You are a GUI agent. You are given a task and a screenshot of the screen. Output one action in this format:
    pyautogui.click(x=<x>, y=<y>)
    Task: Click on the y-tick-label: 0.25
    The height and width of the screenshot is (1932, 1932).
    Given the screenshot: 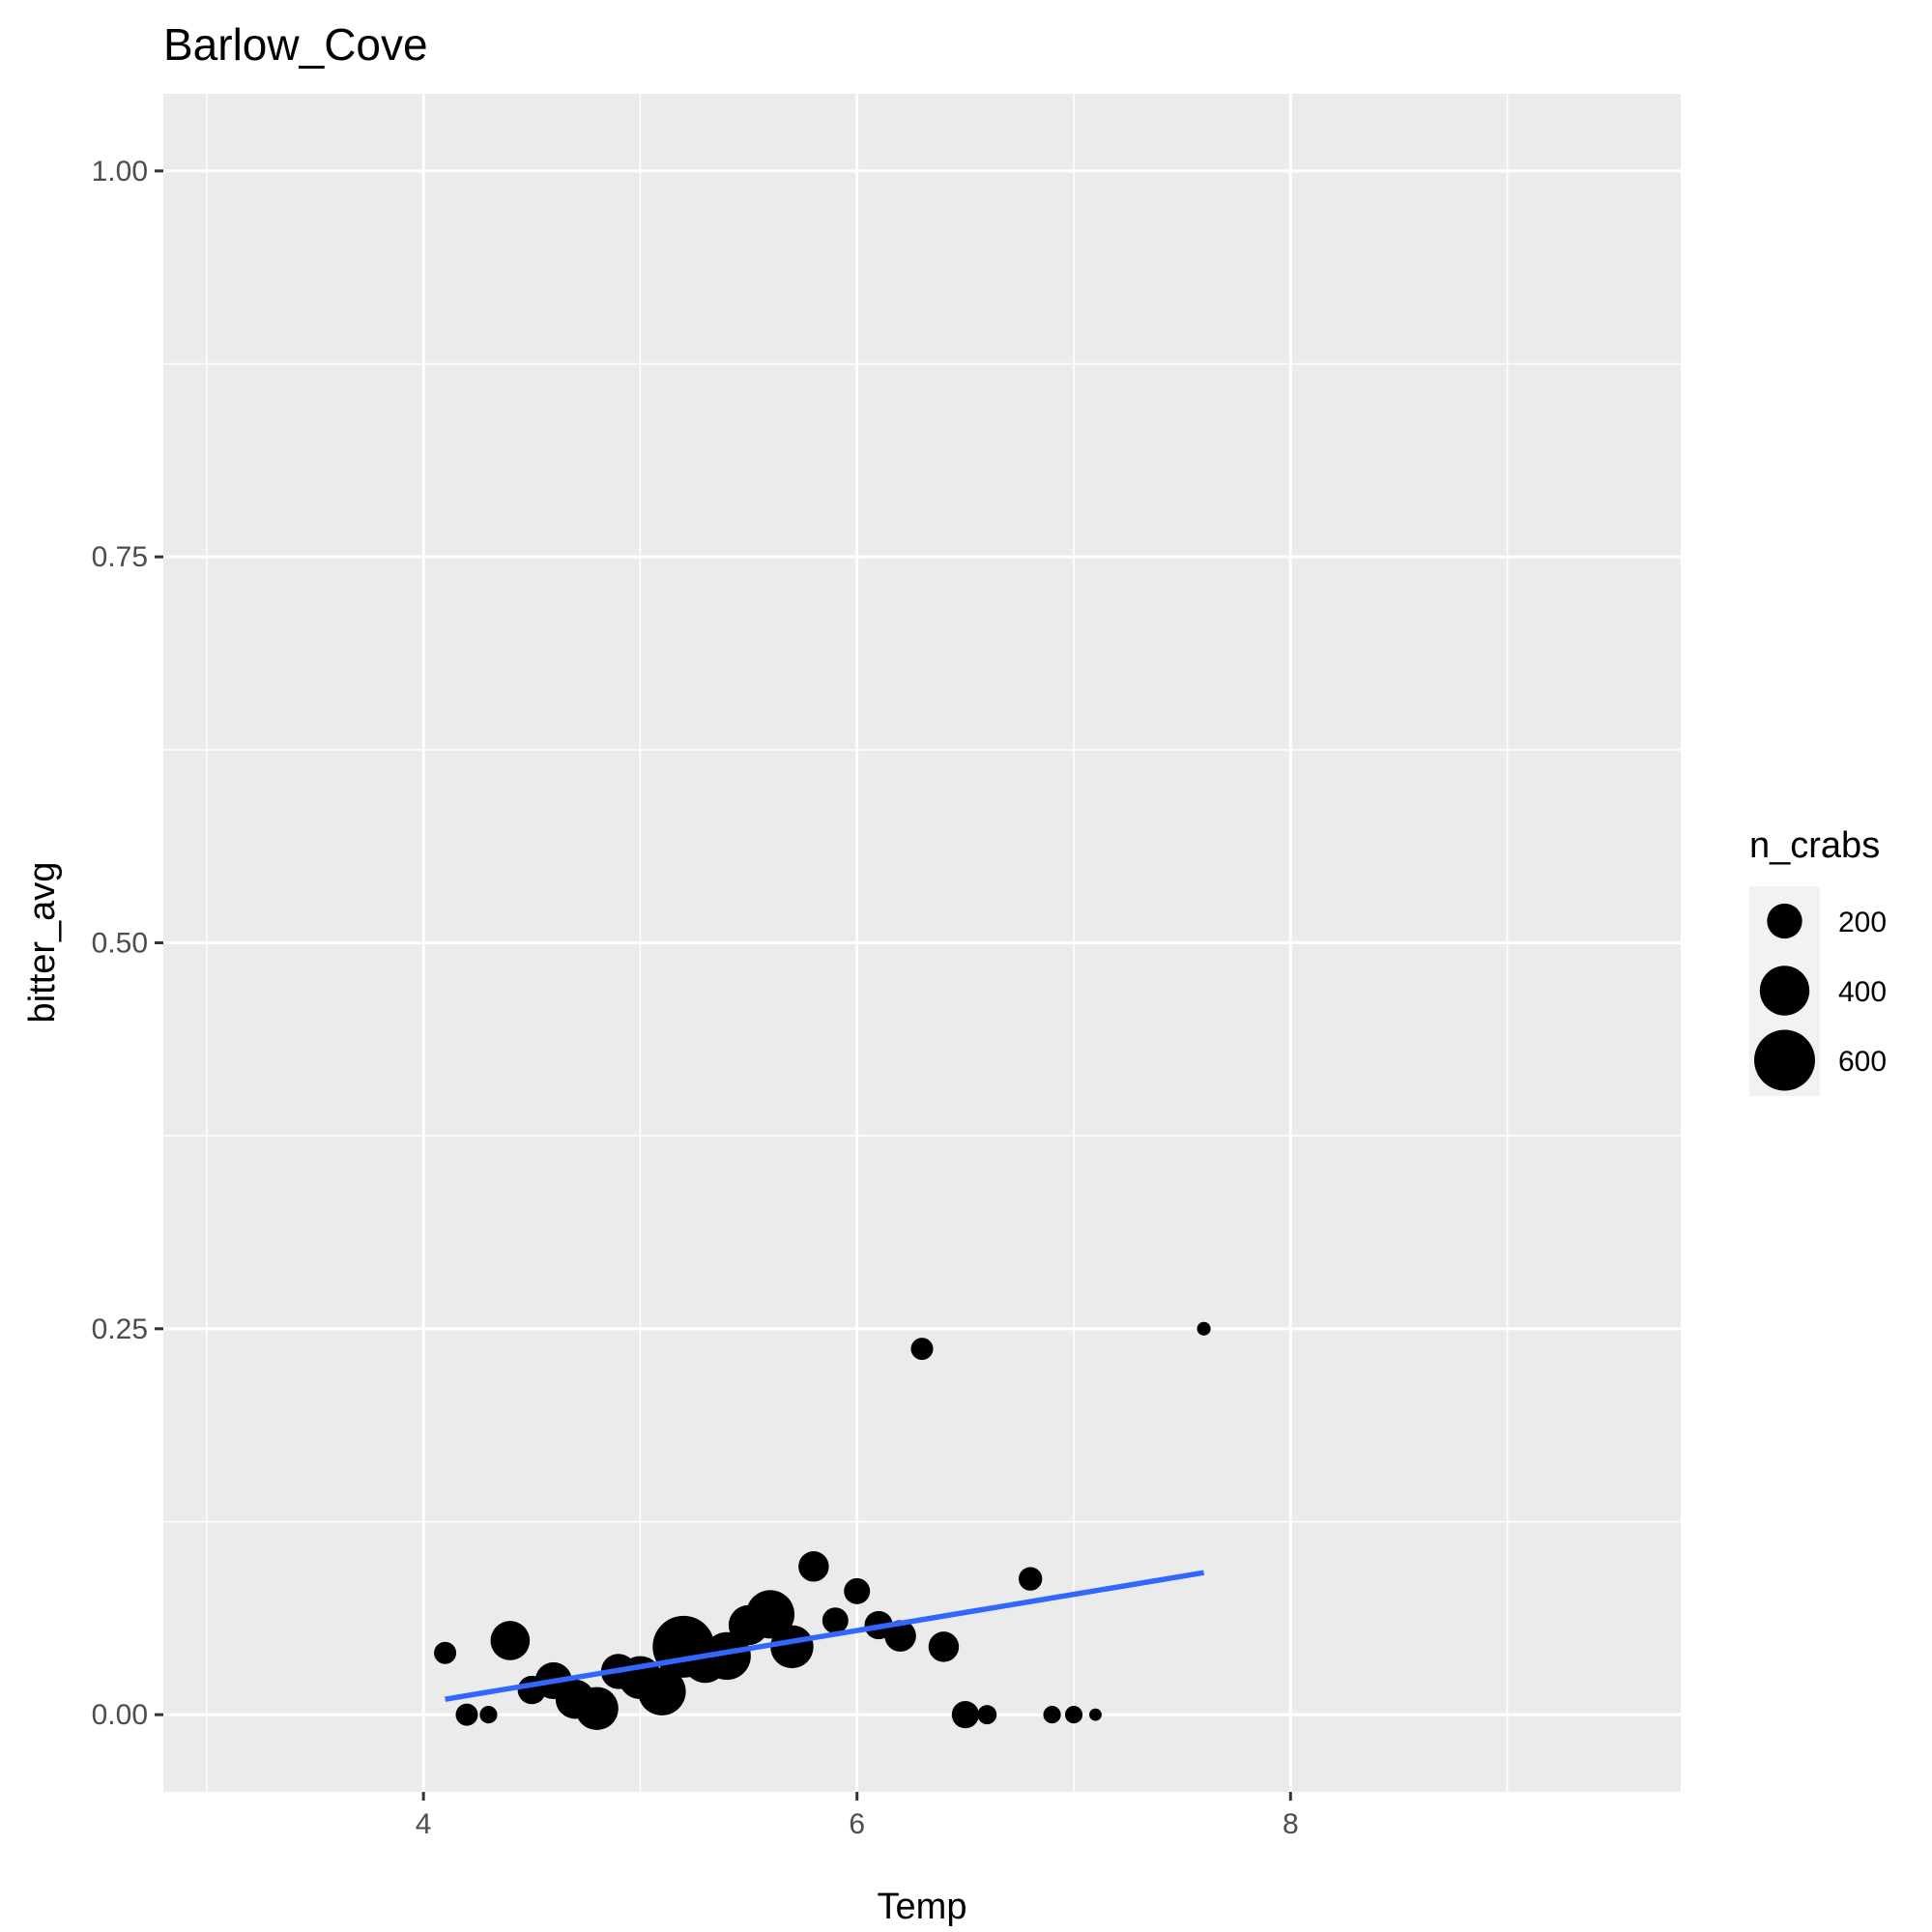 What is the action you would take?
    pyautogui.click(x=120, y=1329)
    